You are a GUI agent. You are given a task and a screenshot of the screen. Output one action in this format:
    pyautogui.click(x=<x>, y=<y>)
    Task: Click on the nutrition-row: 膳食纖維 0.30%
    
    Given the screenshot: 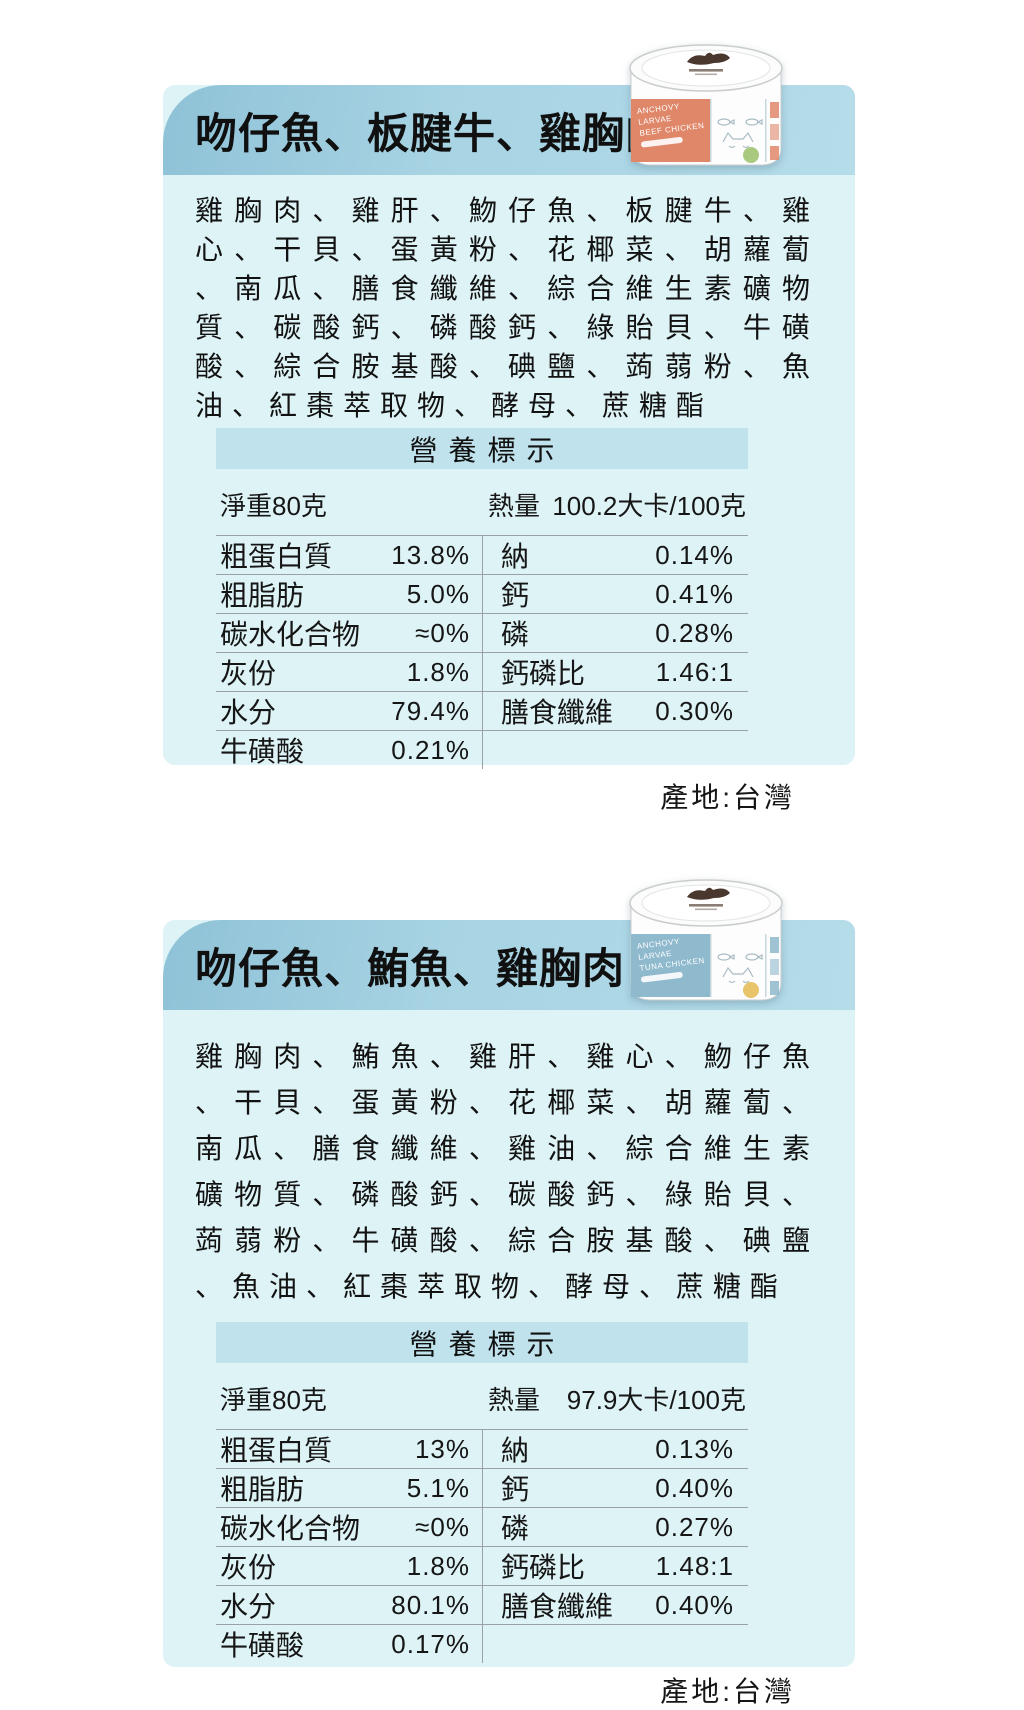 What is the action you would take?
    pyautogui.click(x=615, y=710)
    